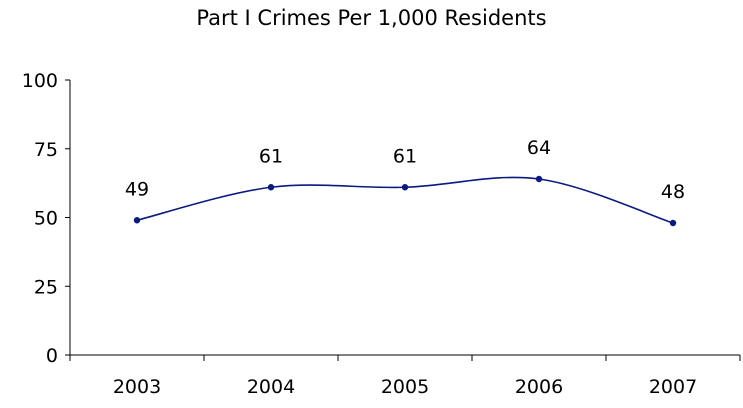  I want to click on data-label: 64, so click(539, 148).